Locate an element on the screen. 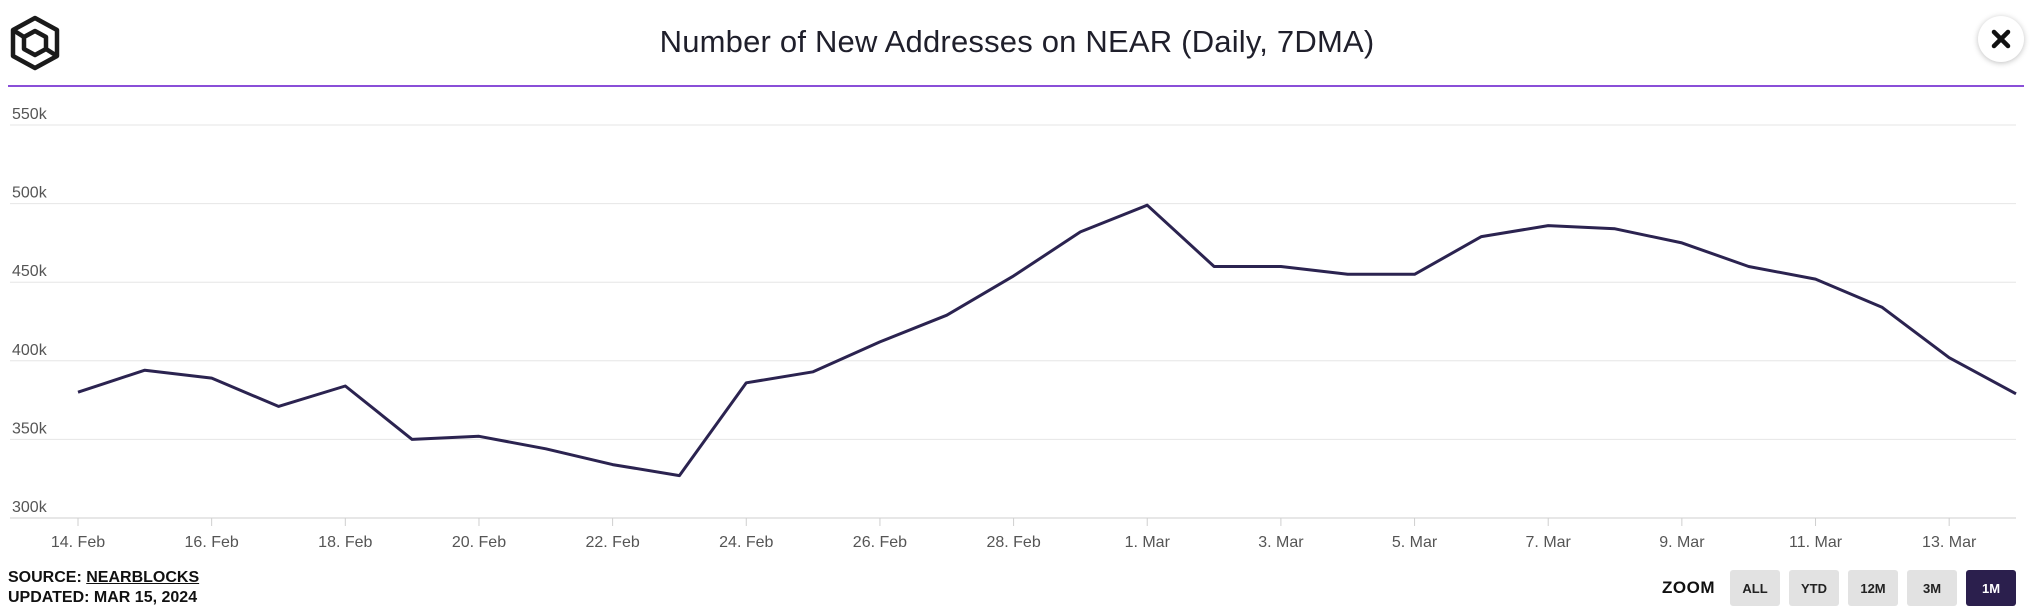 The image size is (2034, 611). zoom-3m-button: 3M is located at coordinates (1932, 588).